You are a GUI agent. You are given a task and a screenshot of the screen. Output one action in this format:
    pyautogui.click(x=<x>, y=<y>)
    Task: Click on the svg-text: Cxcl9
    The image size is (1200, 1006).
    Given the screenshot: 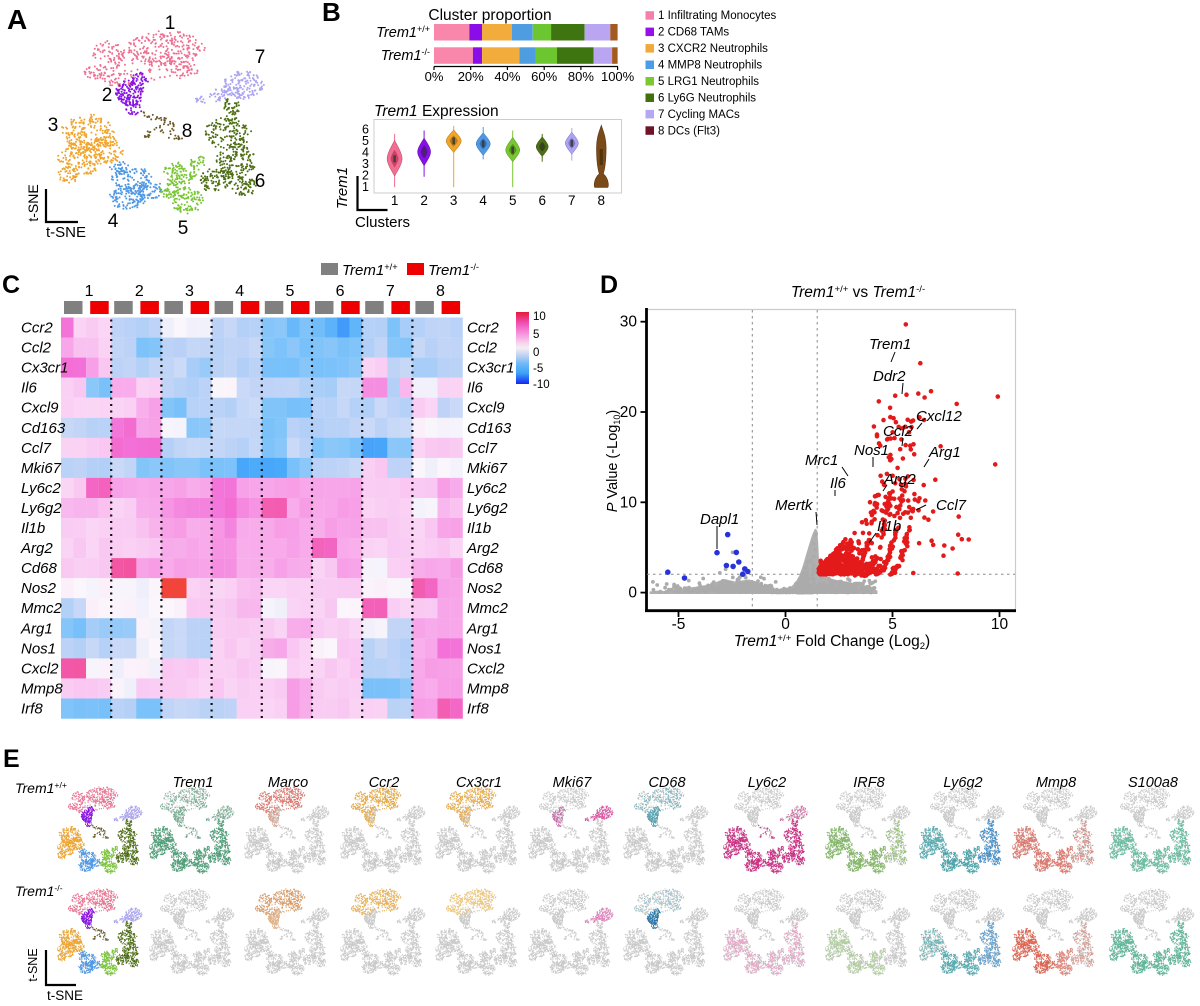 What is the action you would take?
    pyautogui.click(x=40, y=408)
    